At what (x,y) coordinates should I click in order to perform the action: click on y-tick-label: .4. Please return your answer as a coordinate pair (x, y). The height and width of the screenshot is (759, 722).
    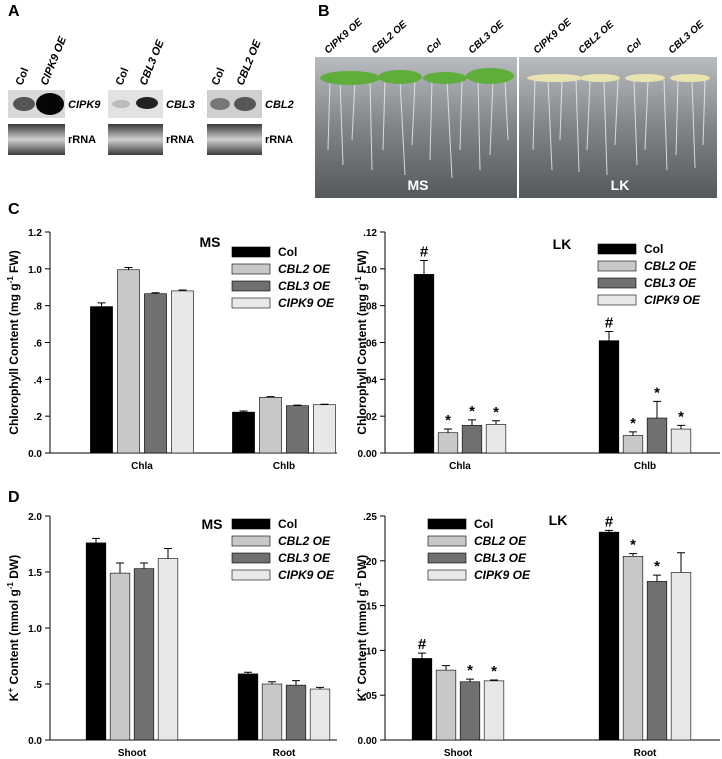
    Looking at the image, I should click on (38, 380).